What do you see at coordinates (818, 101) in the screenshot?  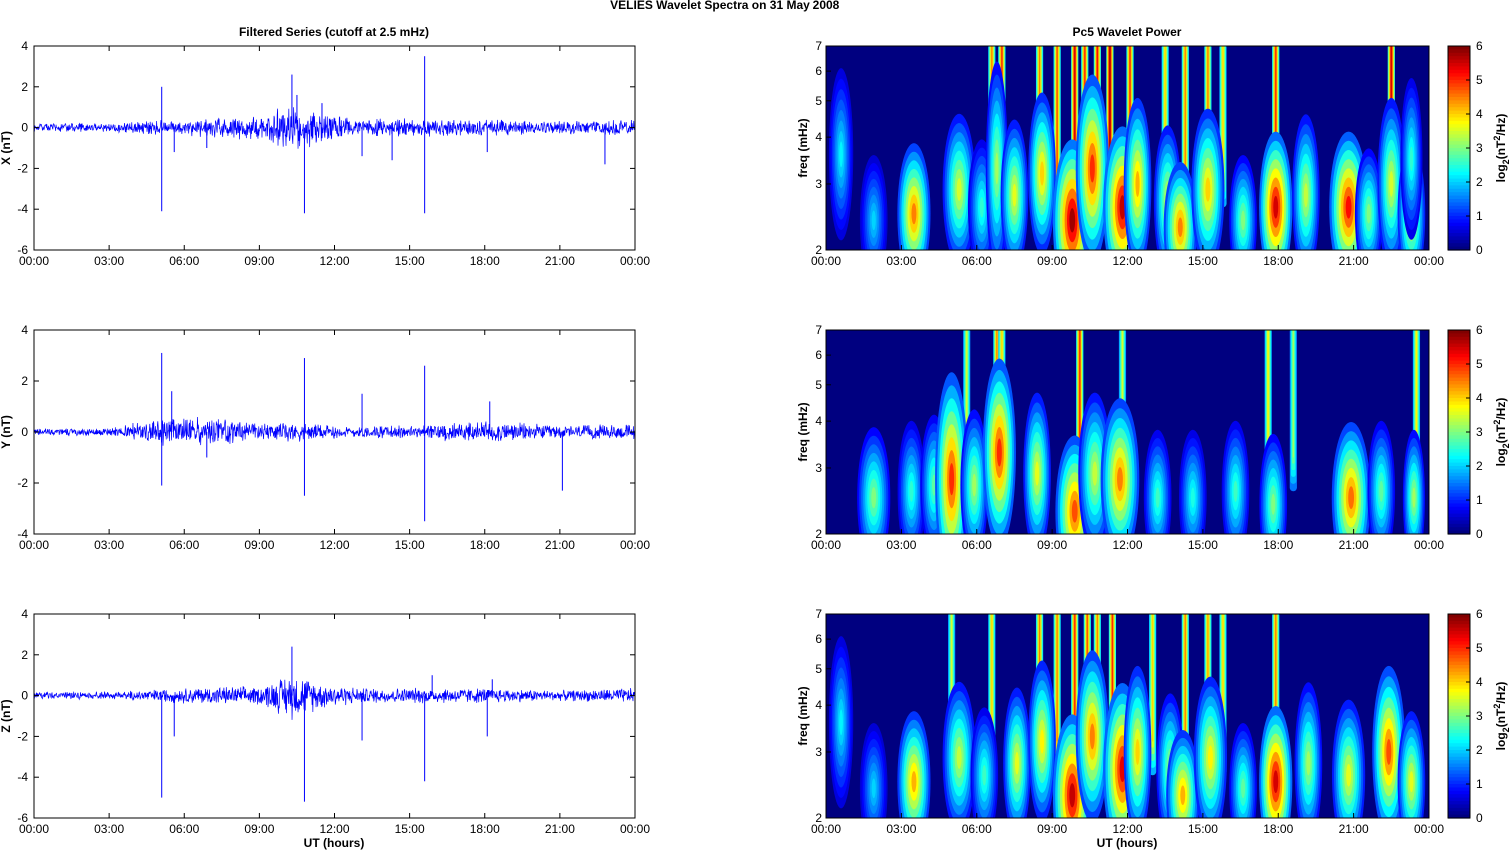 I see `y-tick-label: 5` at bounding box center [818, 101].